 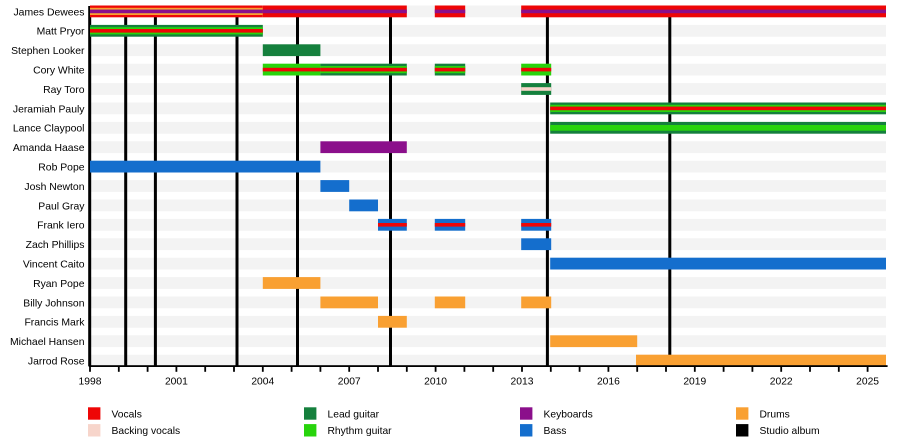 What do you see at coordinates (54, 265) in the screenshot?
I see `svg-text: Vincent Caito` at bounding box center [54, 265].